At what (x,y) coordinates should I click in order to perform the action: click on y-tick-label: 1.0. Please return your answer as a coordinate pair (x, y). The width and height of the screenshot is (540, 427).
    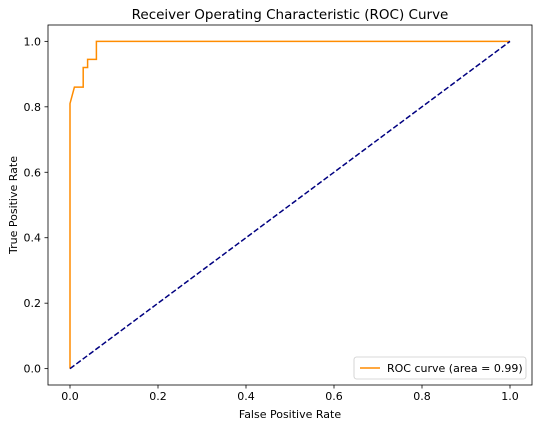
    Looking at the image, I should click on (33, 41).